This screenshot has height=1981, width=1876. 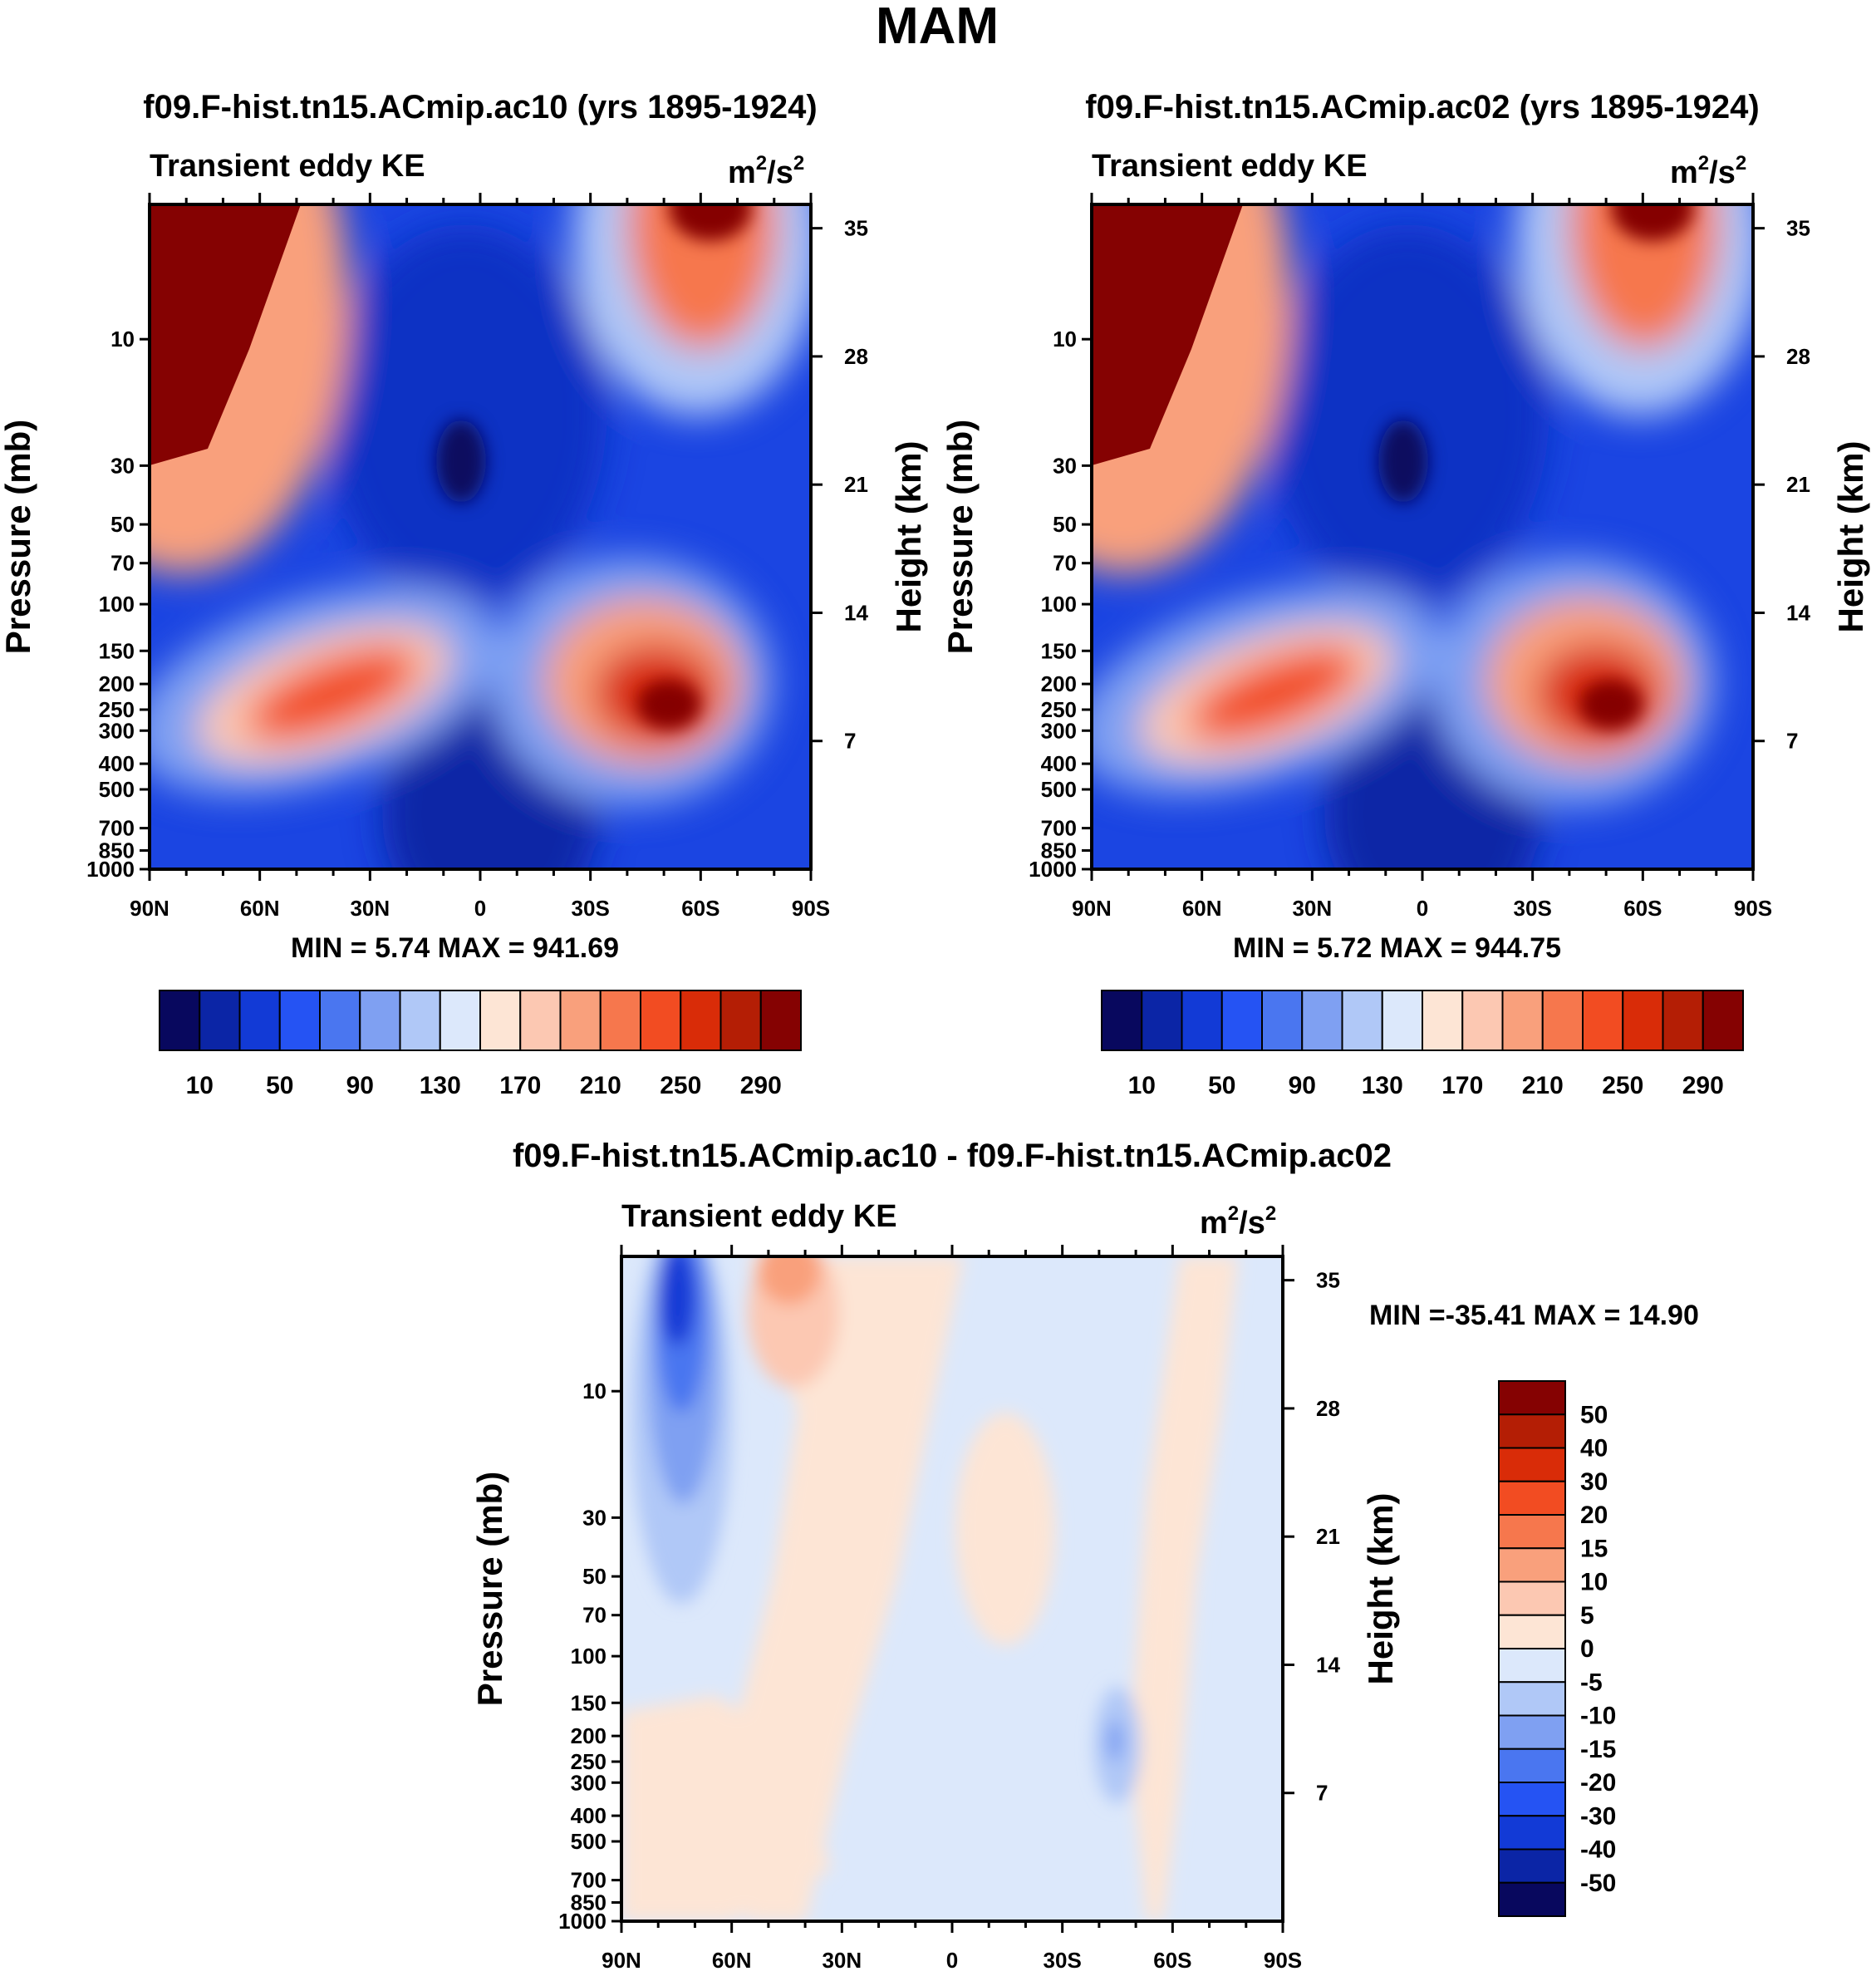 What do you see at coordinates (759, 1216) in the screenshot?
I see `panel-subtitle: Transient eddy KE` at bounding box center [759, 1216].